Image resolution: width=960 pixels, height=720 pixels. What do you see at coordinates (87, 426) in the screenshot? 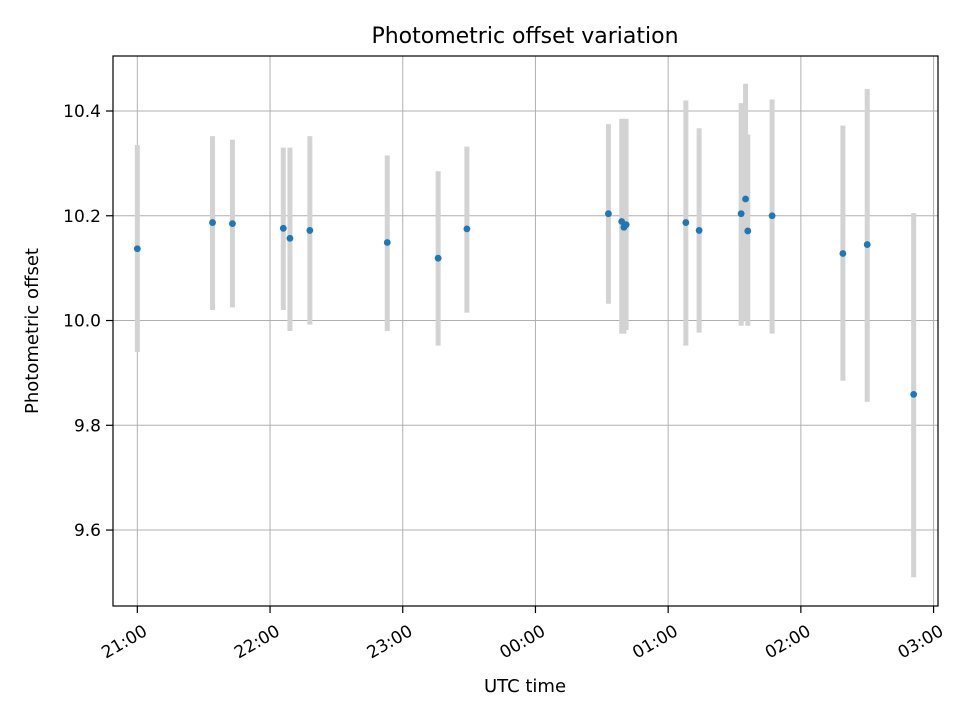
I see `y-tick-label: 9.8` at bounding box center [87, 426].